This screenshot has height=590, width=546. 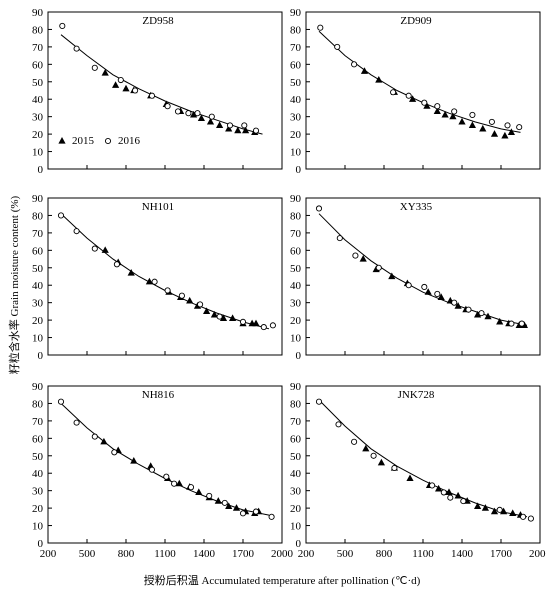 I want to click on legend-marker-2016, so click(x=108, y=141).